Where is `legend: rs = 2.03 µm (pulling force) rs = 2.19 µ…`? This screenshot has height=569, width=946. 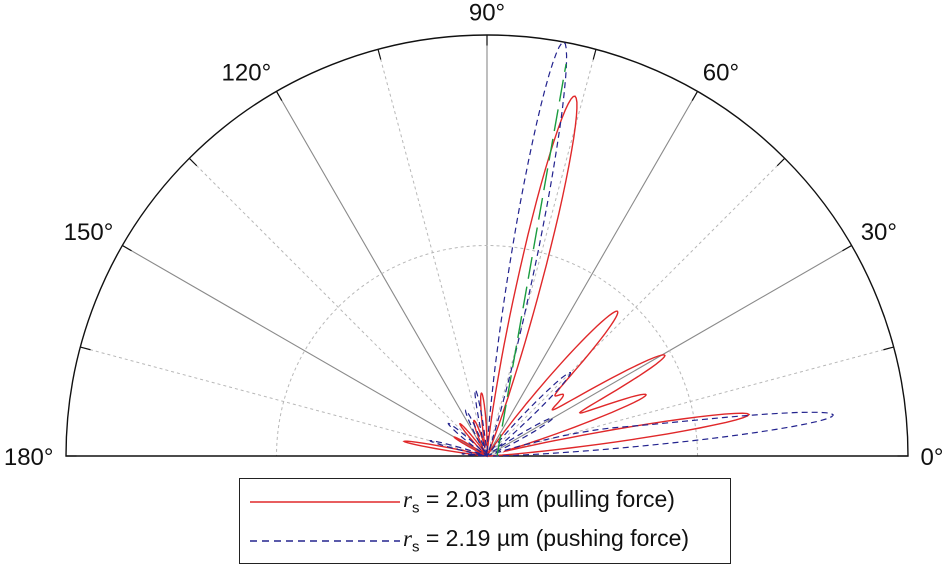 legend: rs = 2.03 µm (pulling force) rs = 2.19 µ… is located at coordinates (485, 521).